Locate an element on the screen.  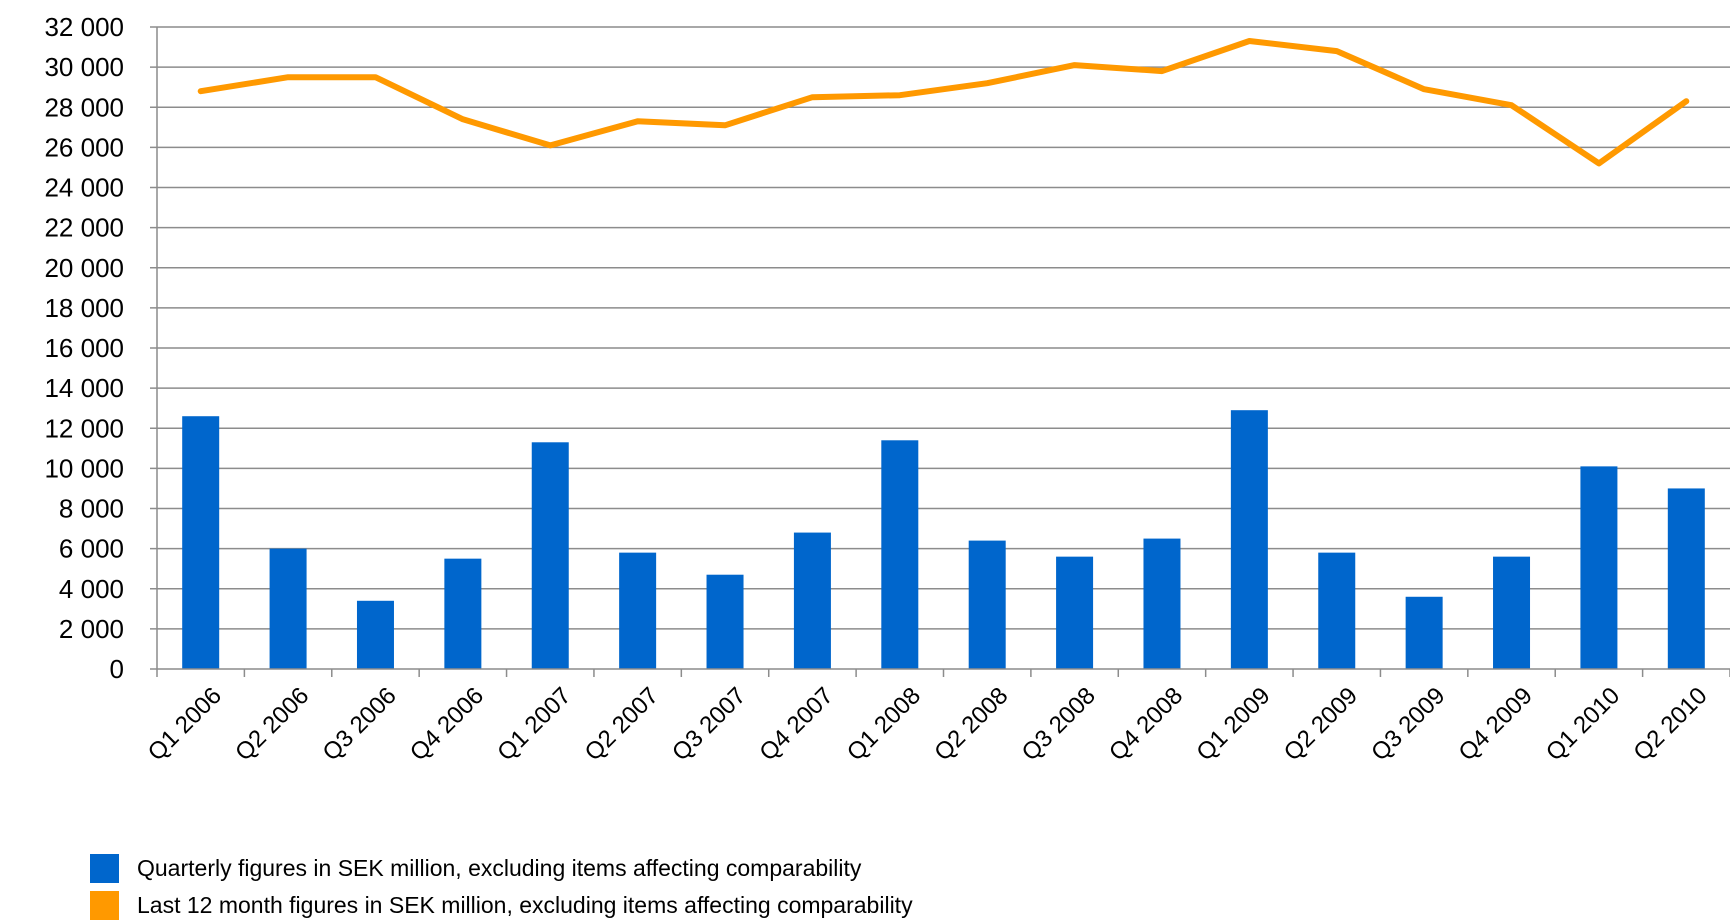
x-tick-label: Q4 2009 is located at coordinates (1496, 724).